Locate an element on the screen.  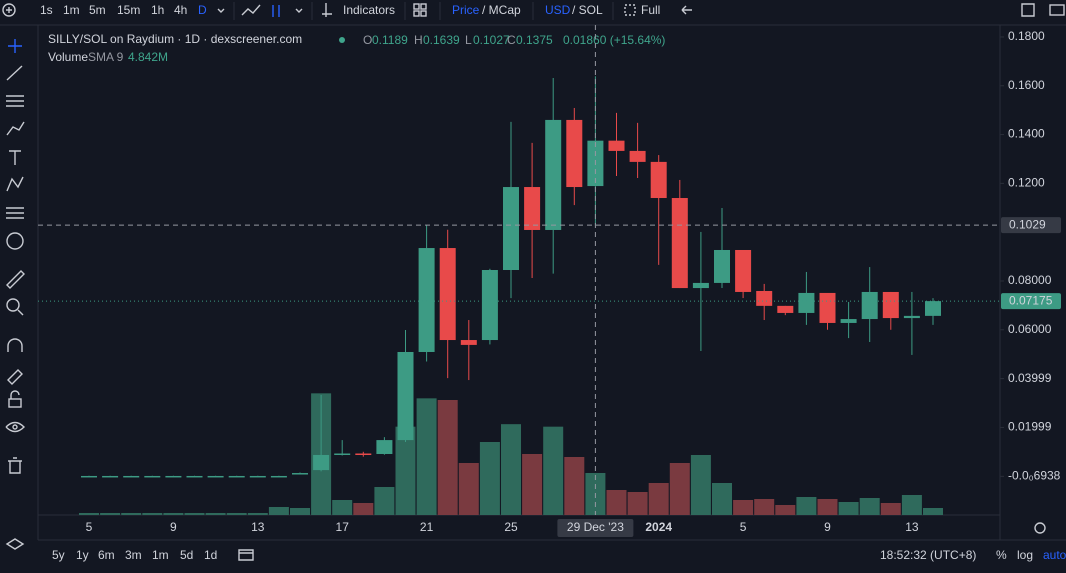
fullscreen-button: Full is located at coordinates (650, 10).